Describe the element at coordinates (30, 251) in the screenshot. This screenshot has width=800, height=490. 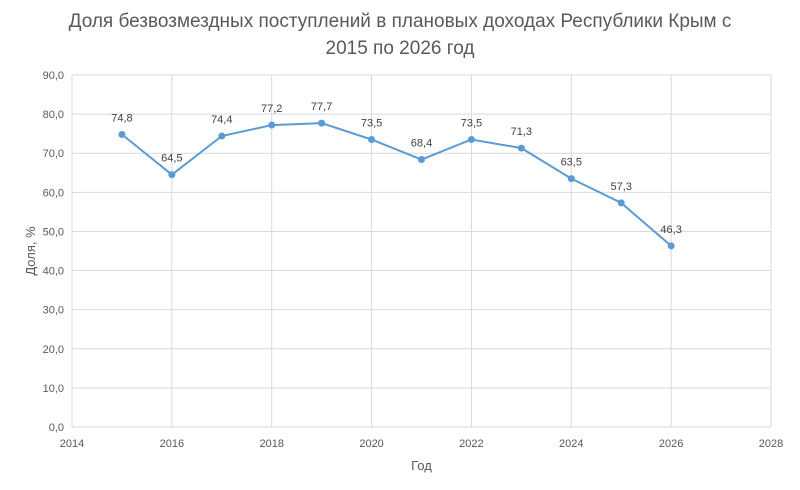
I see `y-axis-label: Доля, %` at that location.